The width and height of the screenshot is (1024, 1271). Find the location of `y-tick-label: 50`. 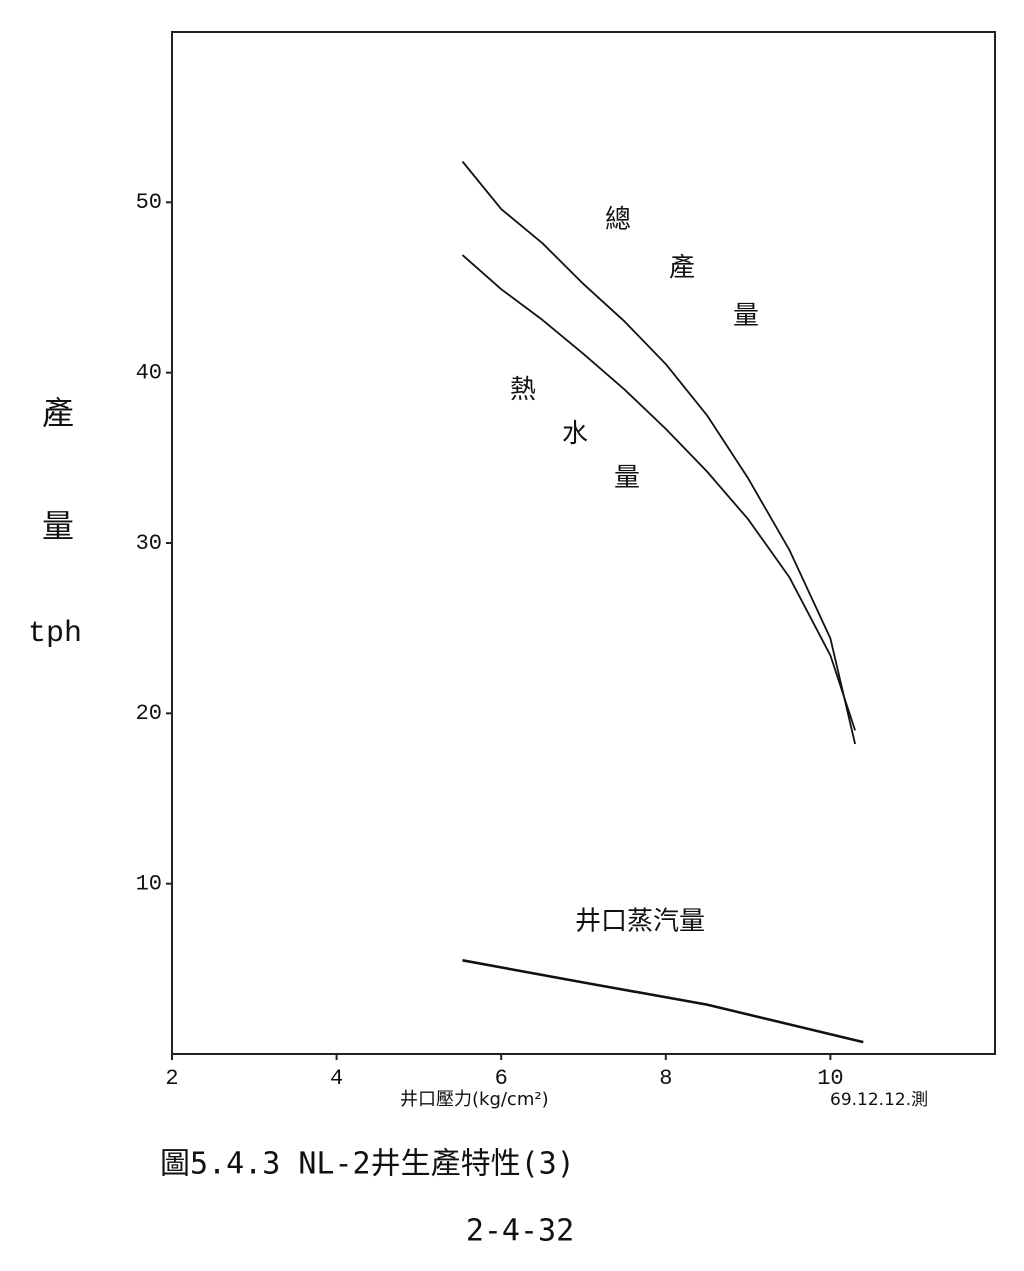

y-tick-label: 50 is located at coordinates (149, 202).